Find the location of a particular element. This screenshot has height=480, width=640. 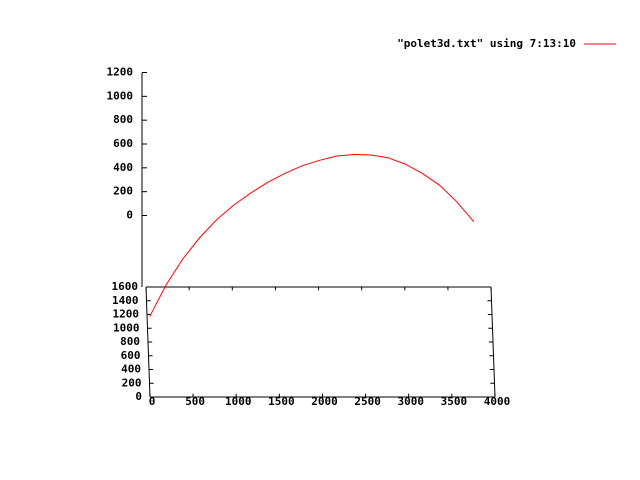

x-tick-label: 1500 is located at coordinates (281, 401).